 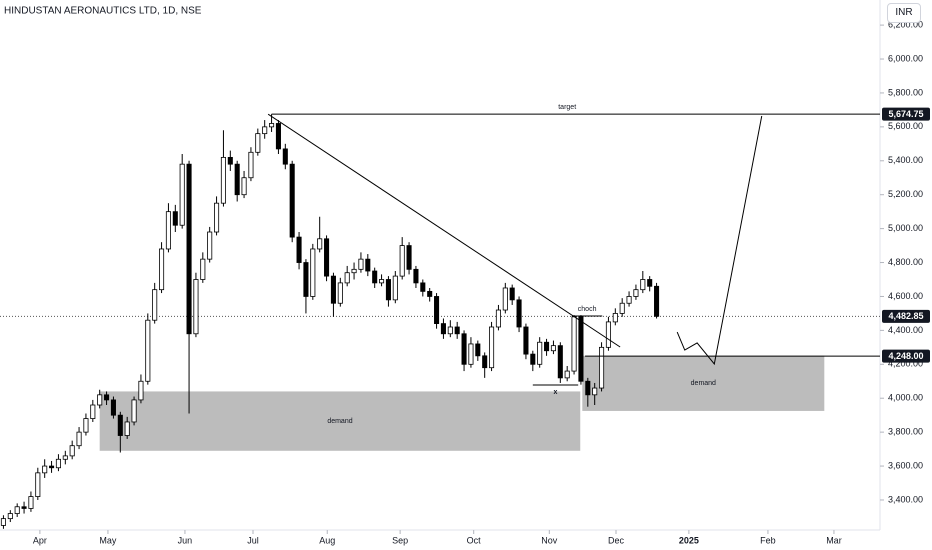 What do you see at coordinates (905, 160) in the screenshot?
I see `y-tick-label: 5,400.00` at bounding box center [905, 160].